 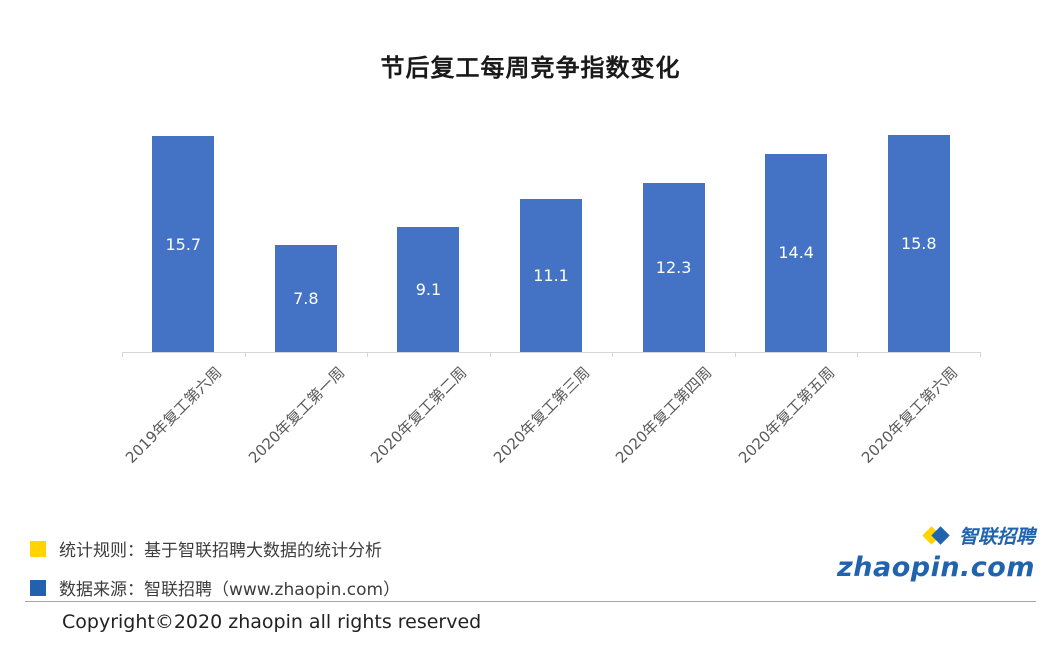 I want to click on bar: 7.8, so click(x=305, y=298).